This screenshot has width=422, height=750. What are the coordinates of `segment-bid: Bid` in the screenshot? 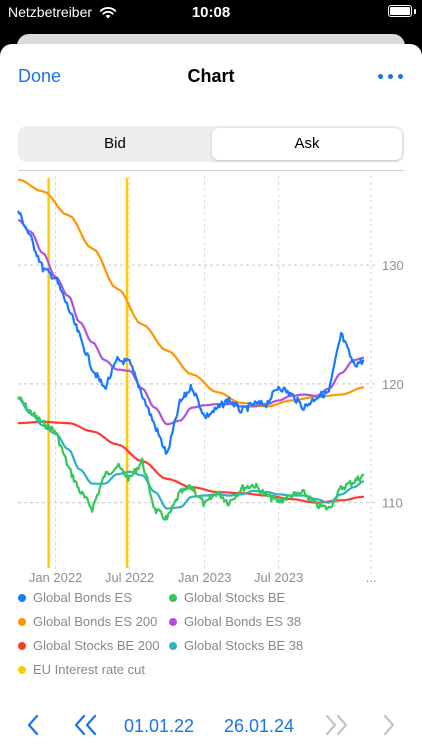 It's located at (115, 143).